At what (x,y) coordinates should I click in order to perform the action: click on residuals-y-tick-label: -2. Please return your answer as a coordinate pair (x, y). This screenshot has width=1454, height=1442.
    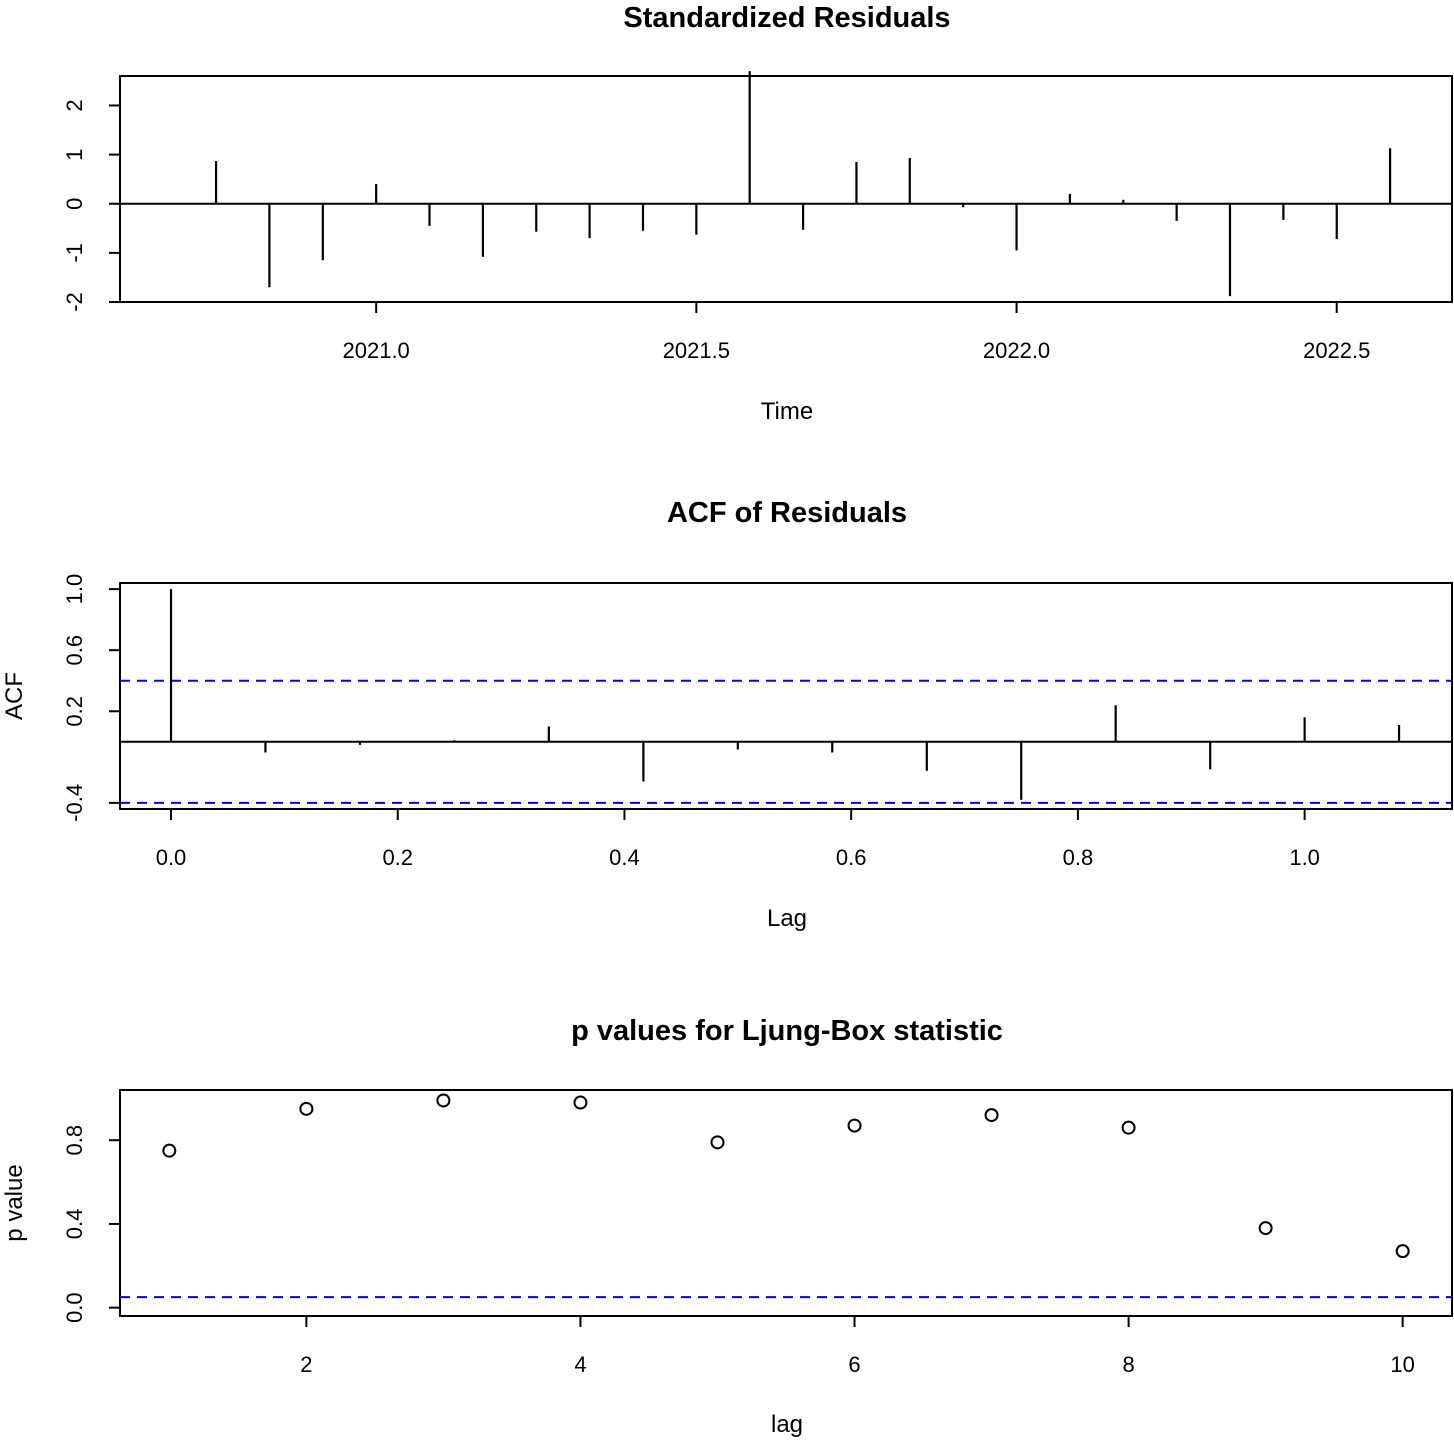
    Looking at the image, I should click on (74, 302).